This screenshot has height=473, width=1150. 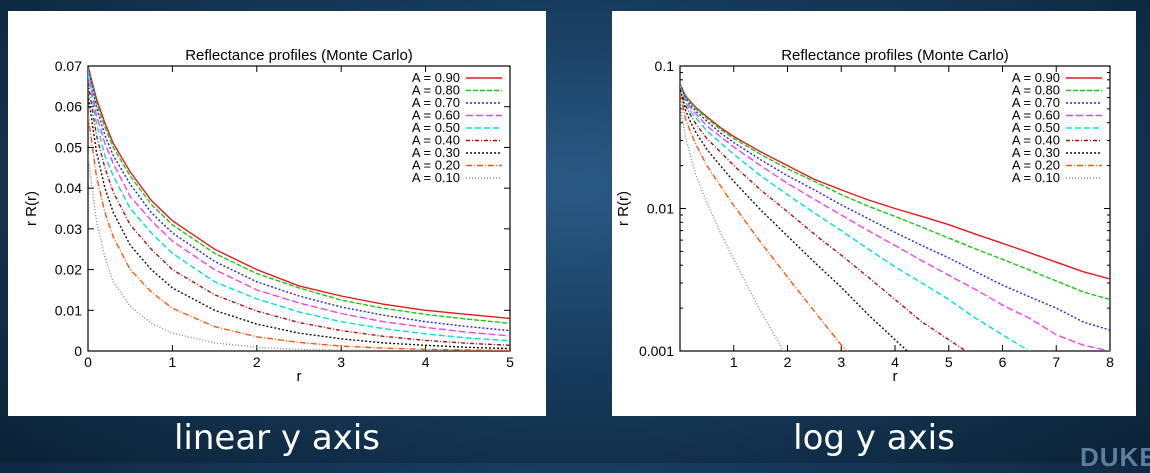 What do you see at coordinates (68, 107) in the screenshot?
I see `y-tick-label: 0.06` at bounding box center [68, 107].